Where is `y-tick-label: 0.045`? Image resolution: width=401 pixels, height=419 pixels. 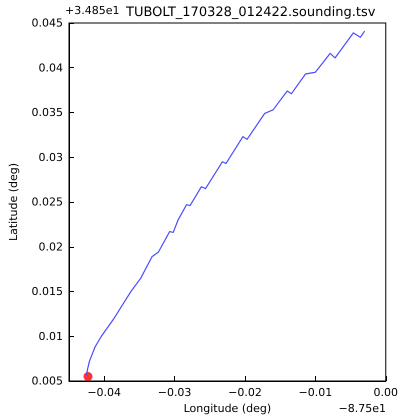 y-tick-label: 0.045 is located at coordinates (47, 23).